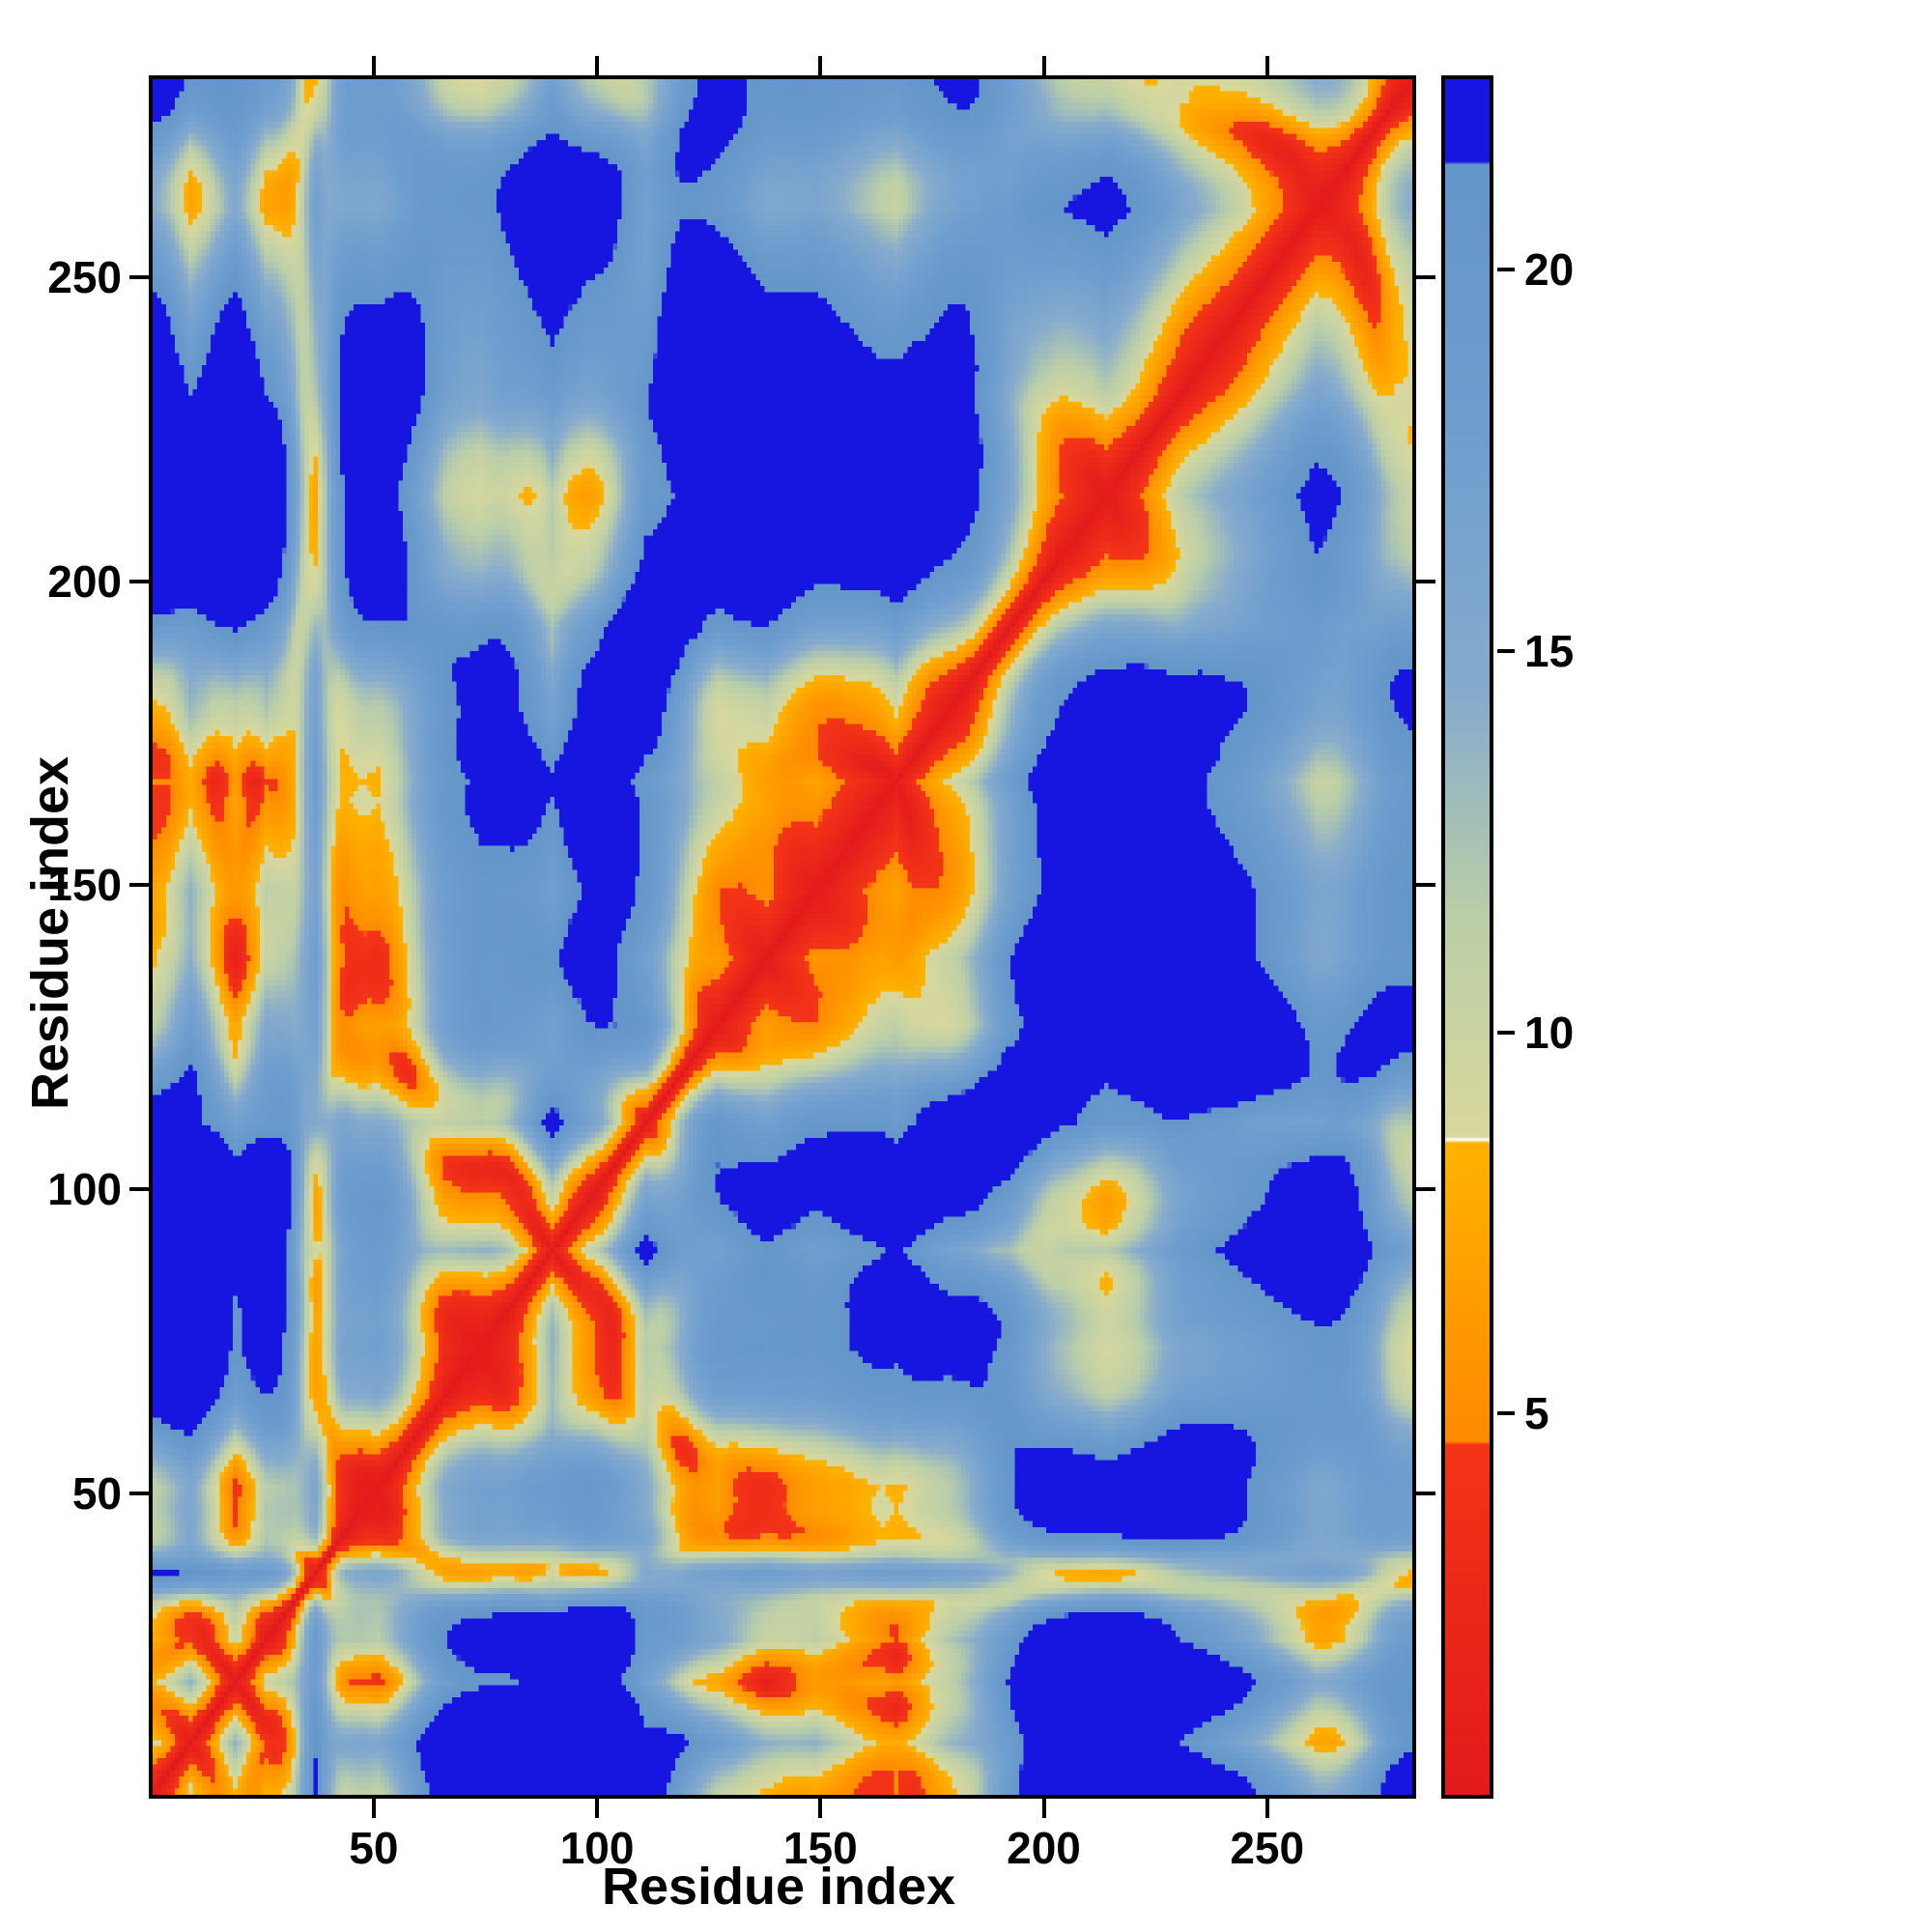 This screenshot has height=1932, width=1932. I want to click on x-axis-tick-label: 150, so click(820, 1848).